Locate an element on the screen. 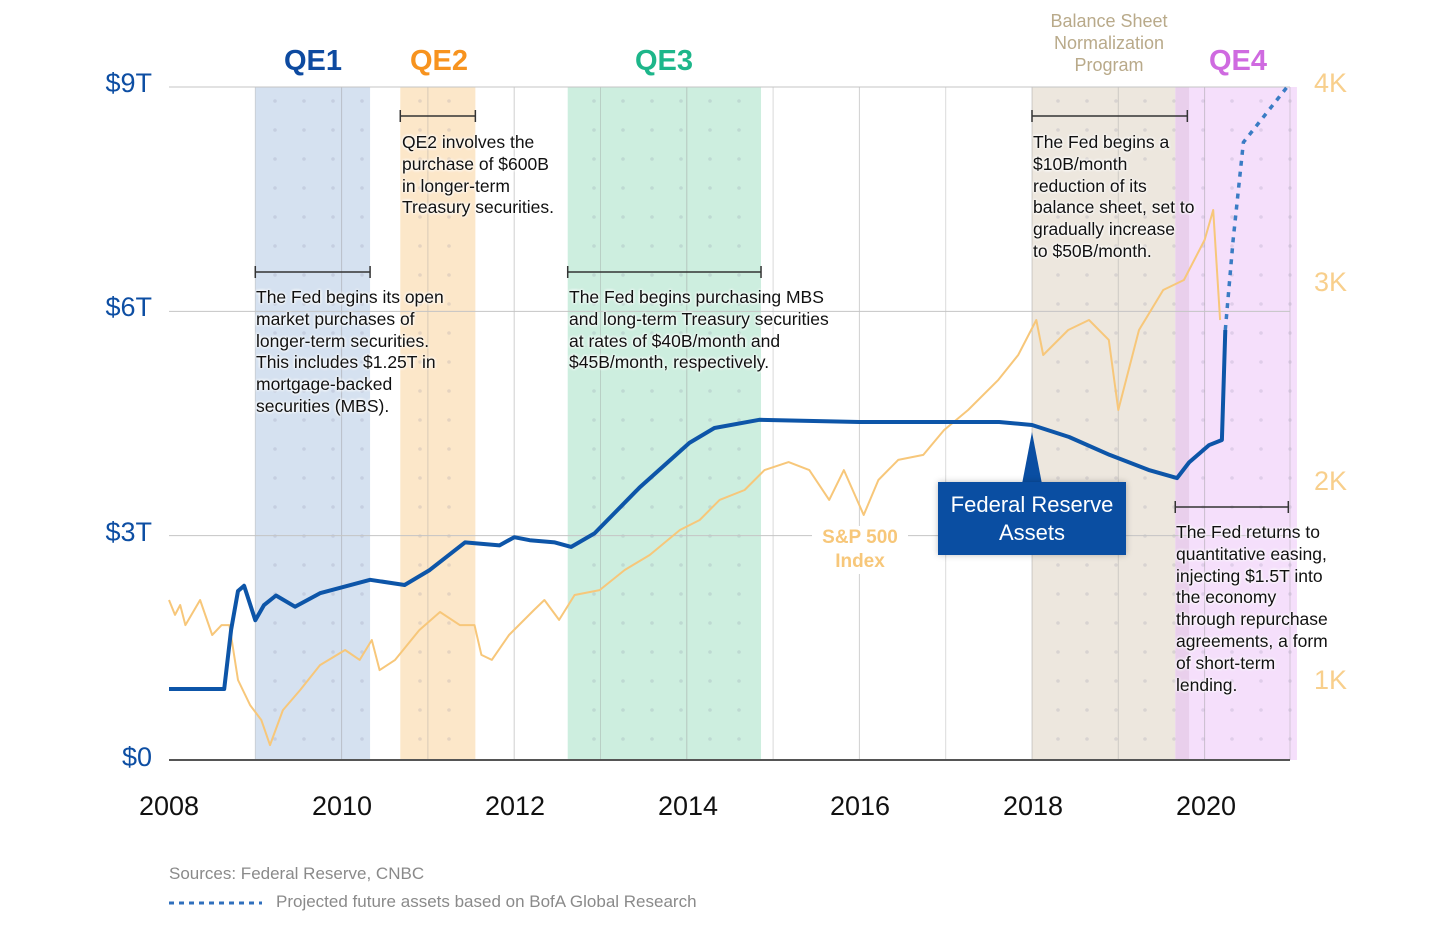 This screenshot has height=929, width=1456. y-left-tick-label: $3T is located at coordinates (128, 532).